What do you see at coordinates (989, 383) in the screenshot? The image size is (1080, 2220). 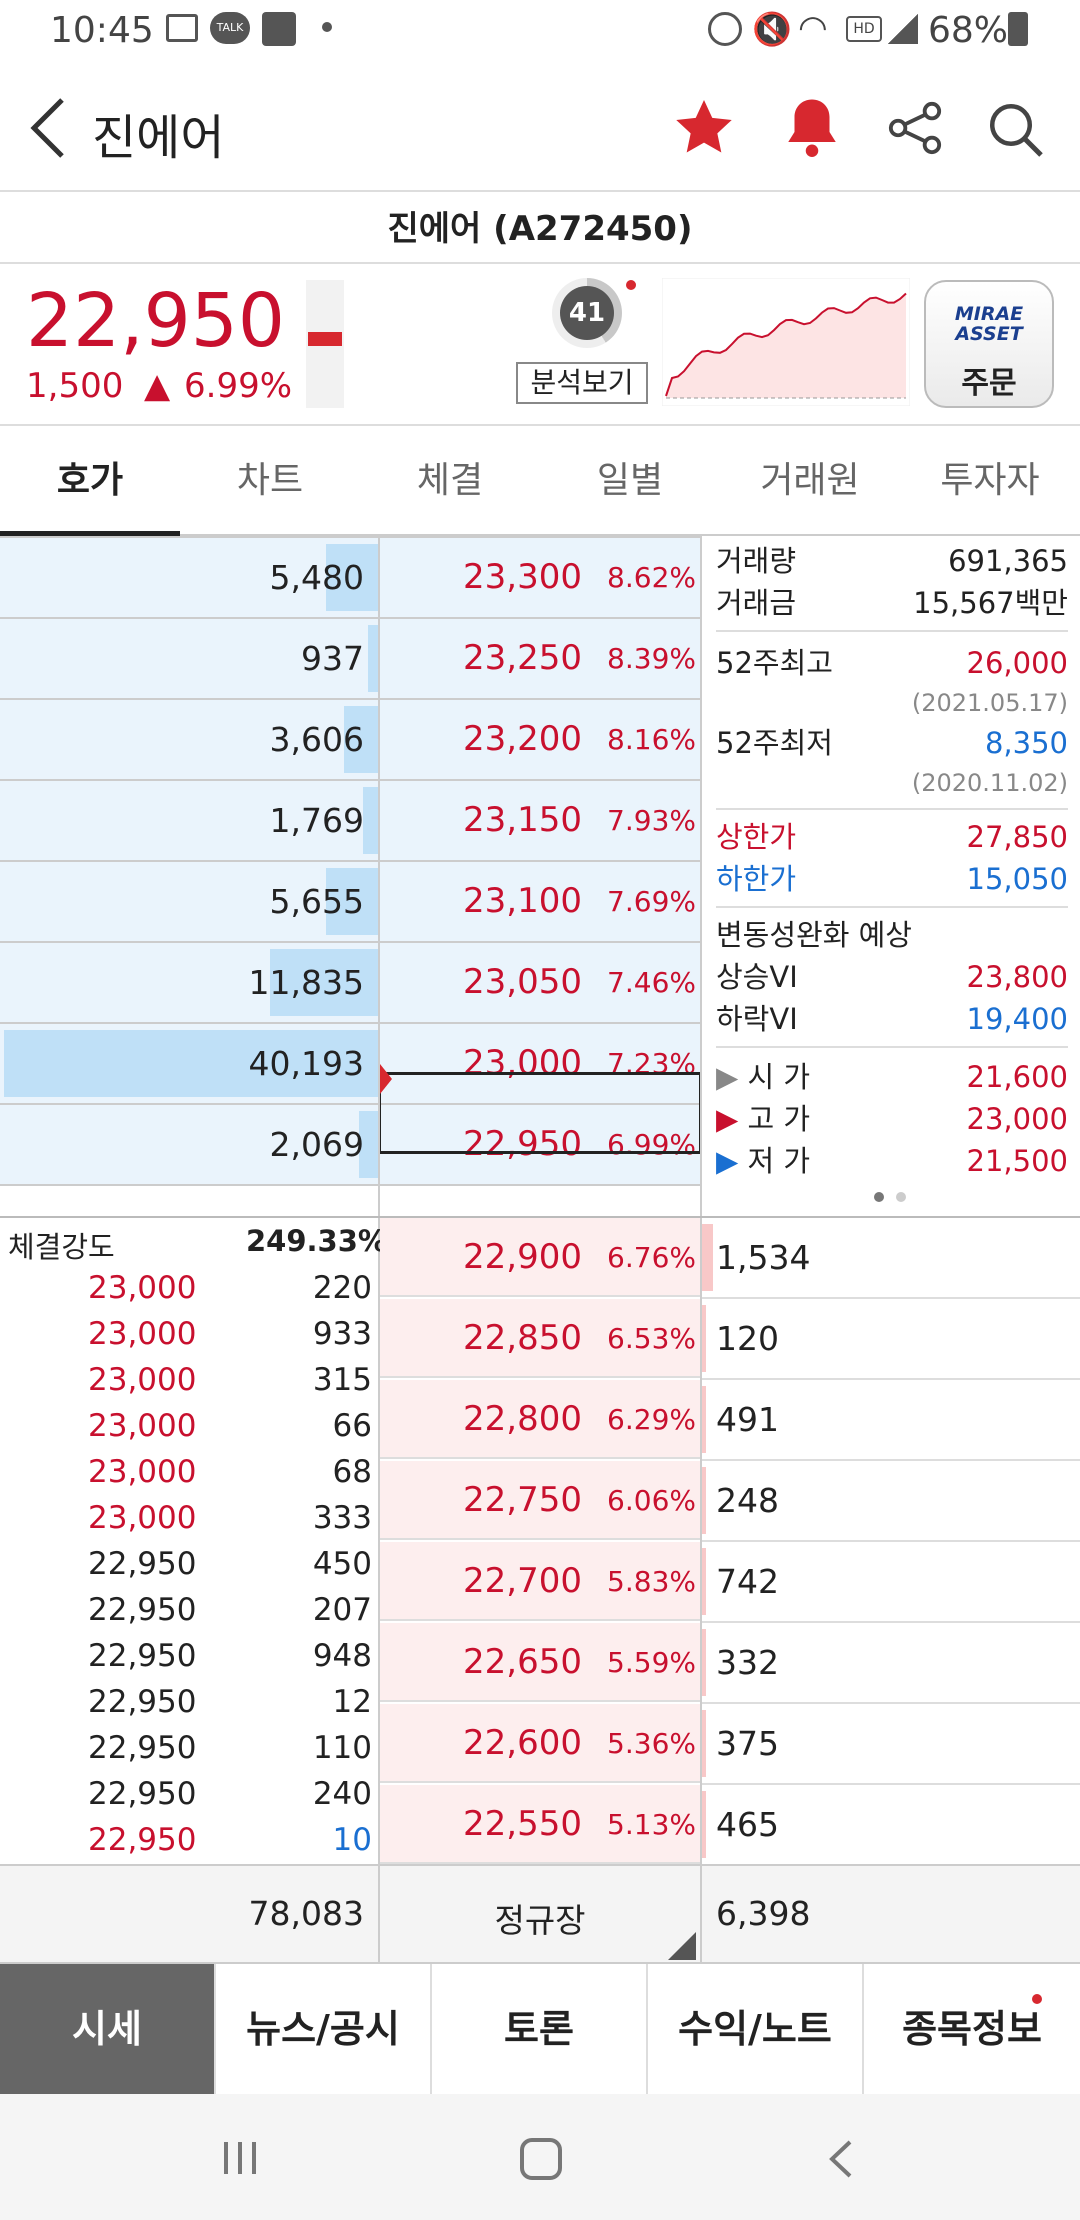 I see `order-label: 주문` at bounding box center [989, 383].